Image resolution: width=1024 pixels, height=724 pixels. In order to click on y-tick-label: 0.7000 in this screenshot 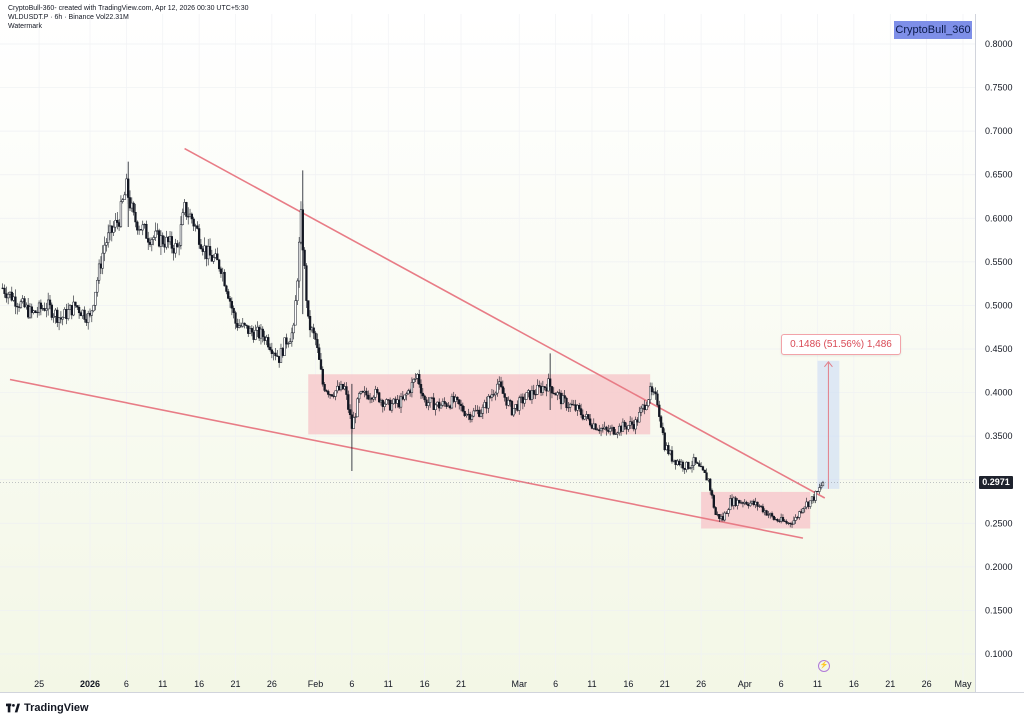, I will do `click(999, 131)`.